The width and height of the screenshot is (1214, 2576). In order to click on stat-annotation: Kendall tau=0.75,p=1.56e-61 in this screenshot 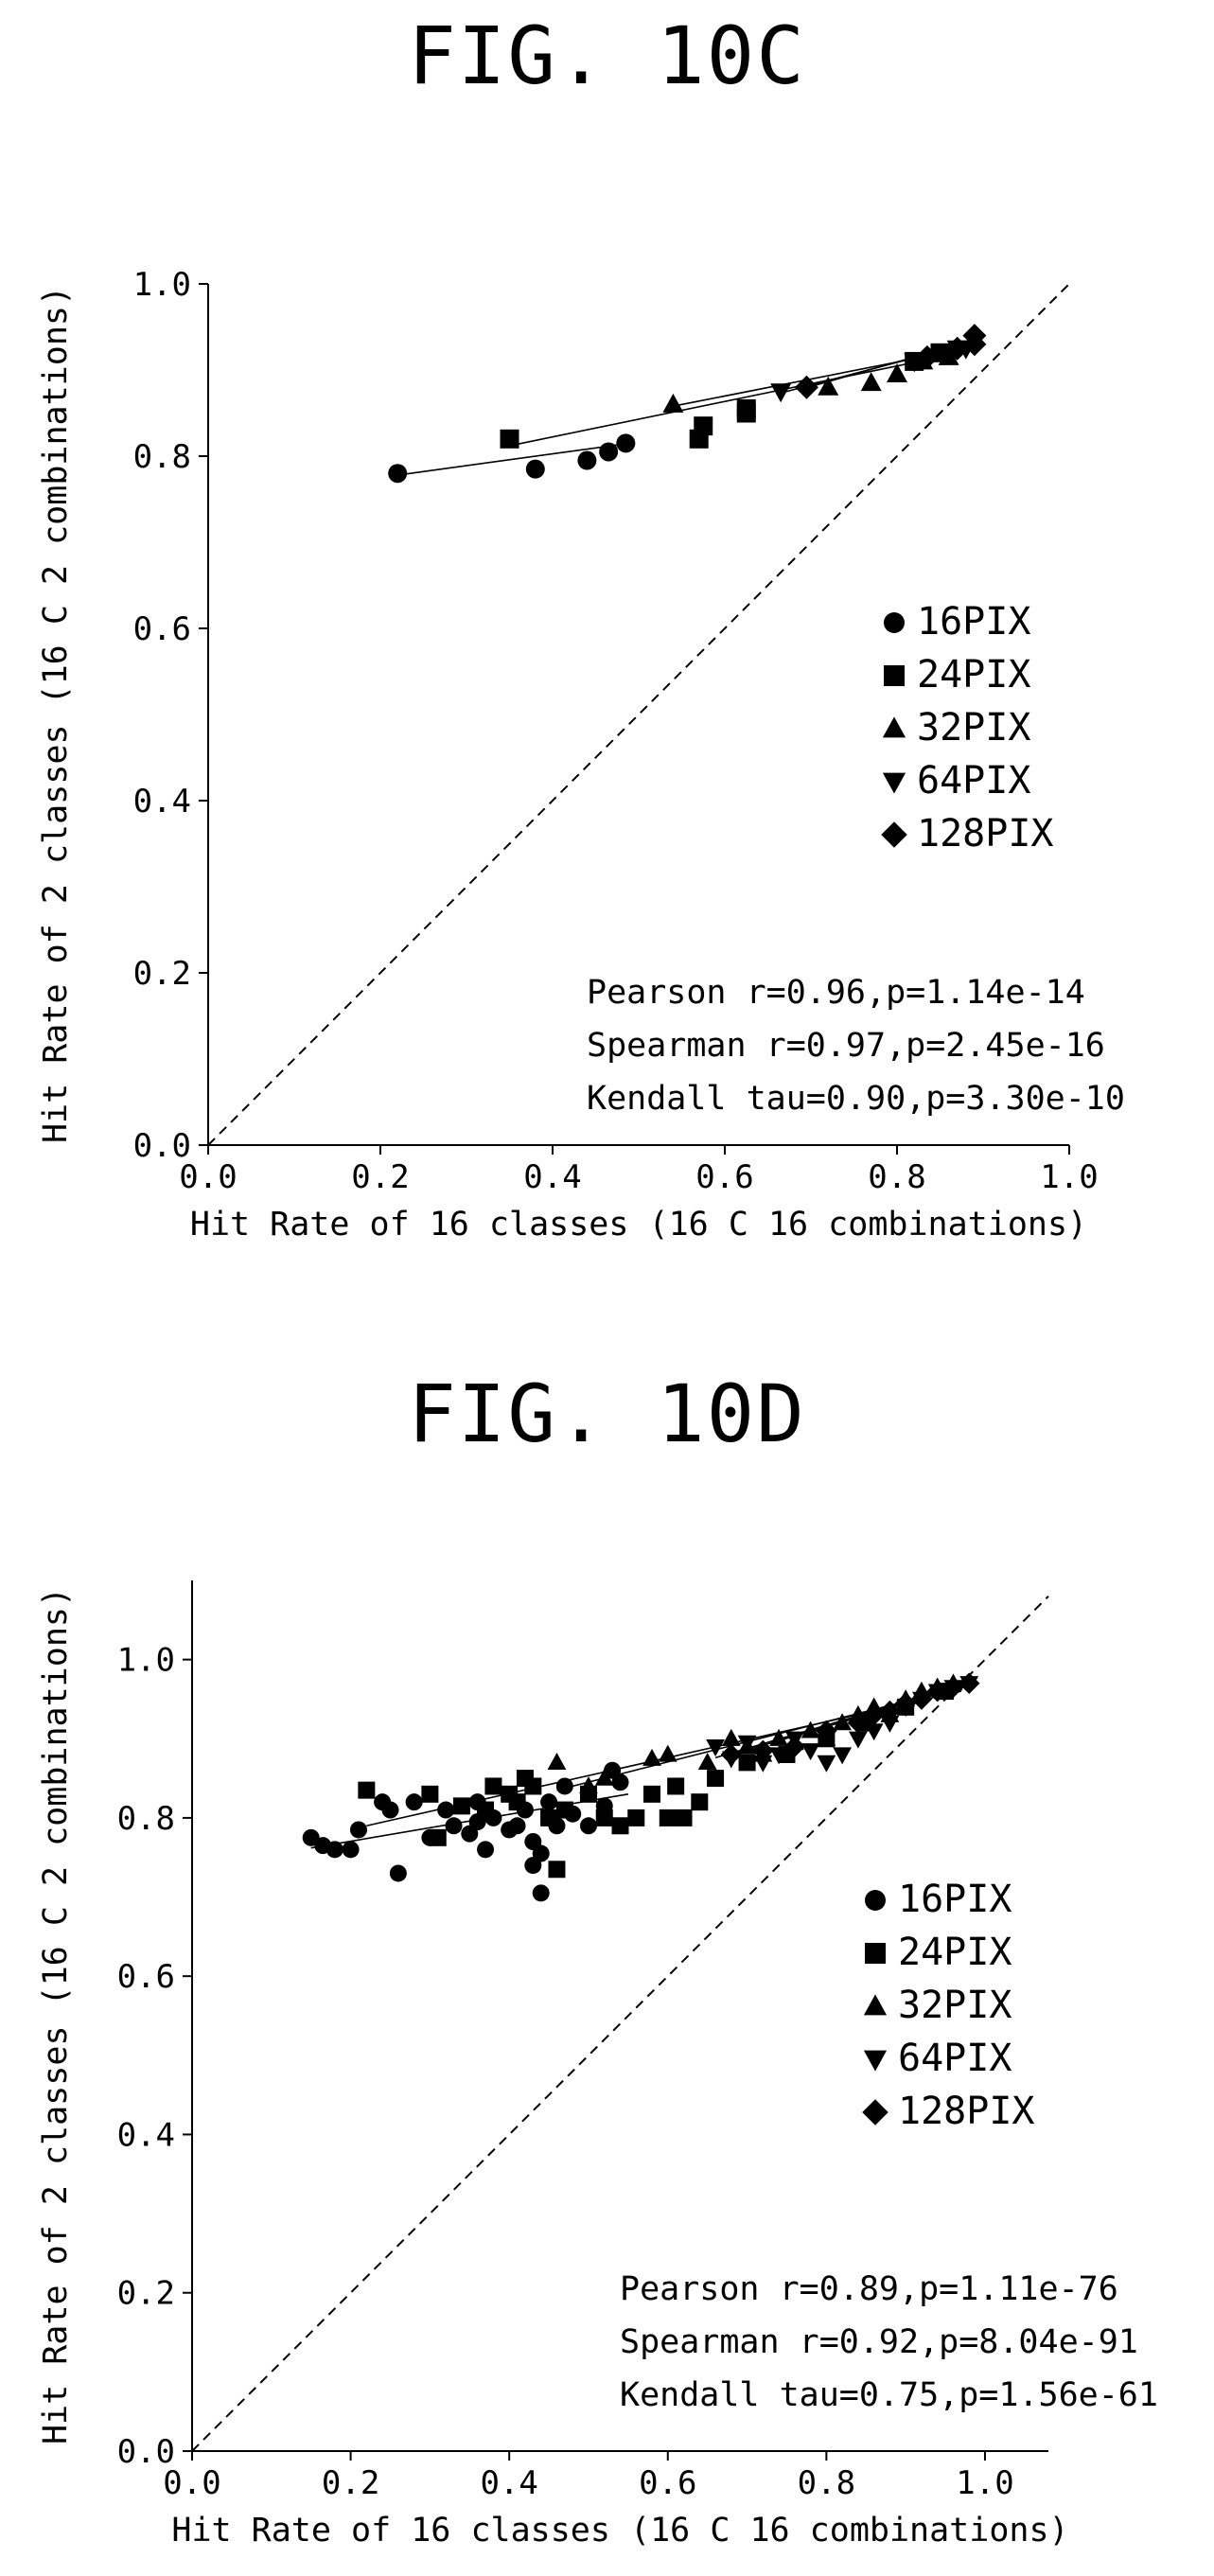, I will do `click(889, 2395)`.